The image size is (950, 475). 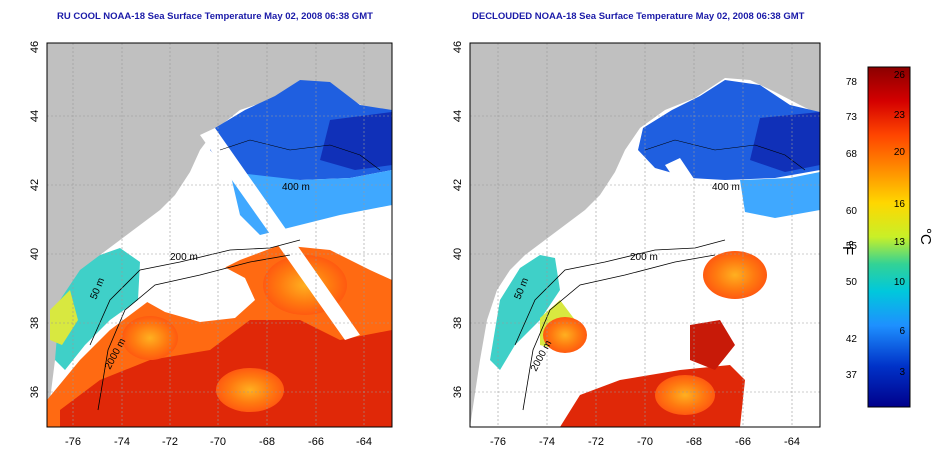 What do you see at coordinates (726, 187) in the screenshot?
I see `right-label-400m: 400 m` at bounding box center [726, 187].